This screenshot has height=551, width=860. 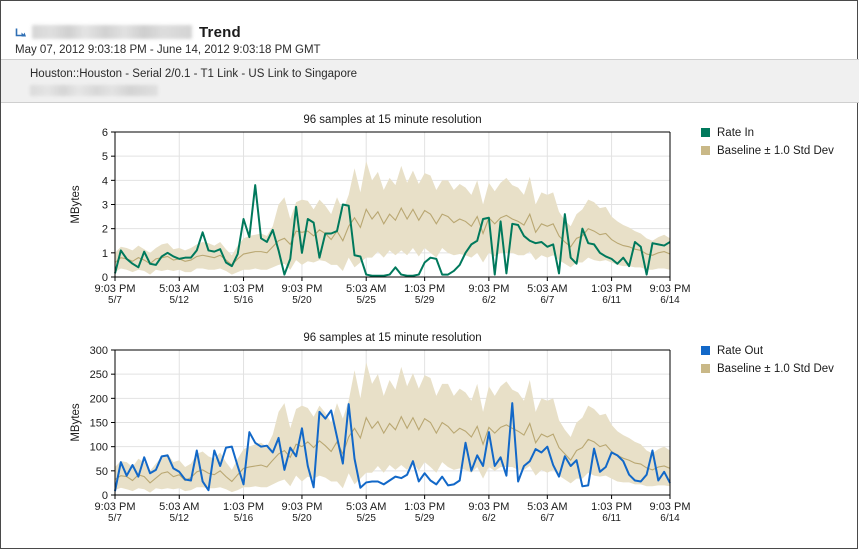 I want to click on y-axis-tick-label: 200, so click(x=99, y=399).